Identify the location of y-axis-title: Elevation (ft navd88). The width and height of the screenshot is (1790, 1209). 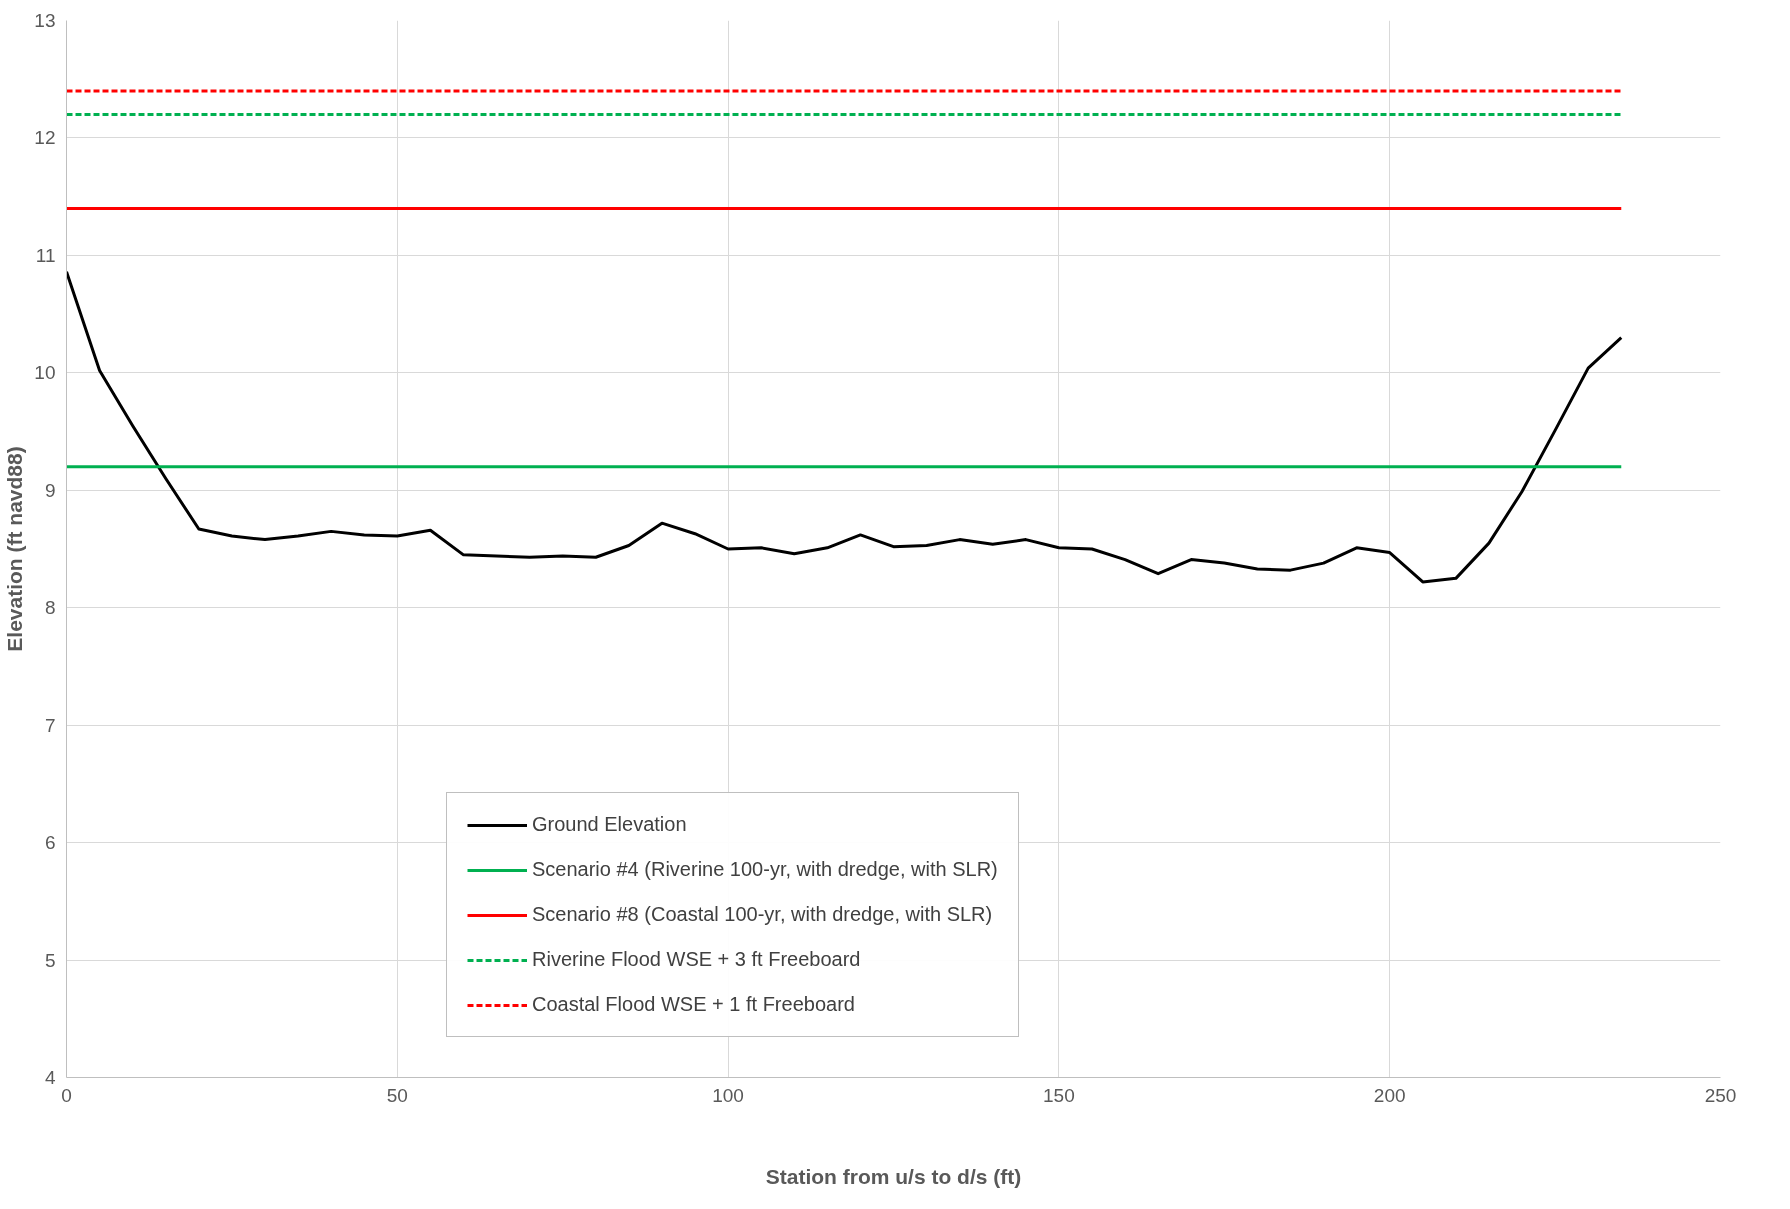
(15, 549).